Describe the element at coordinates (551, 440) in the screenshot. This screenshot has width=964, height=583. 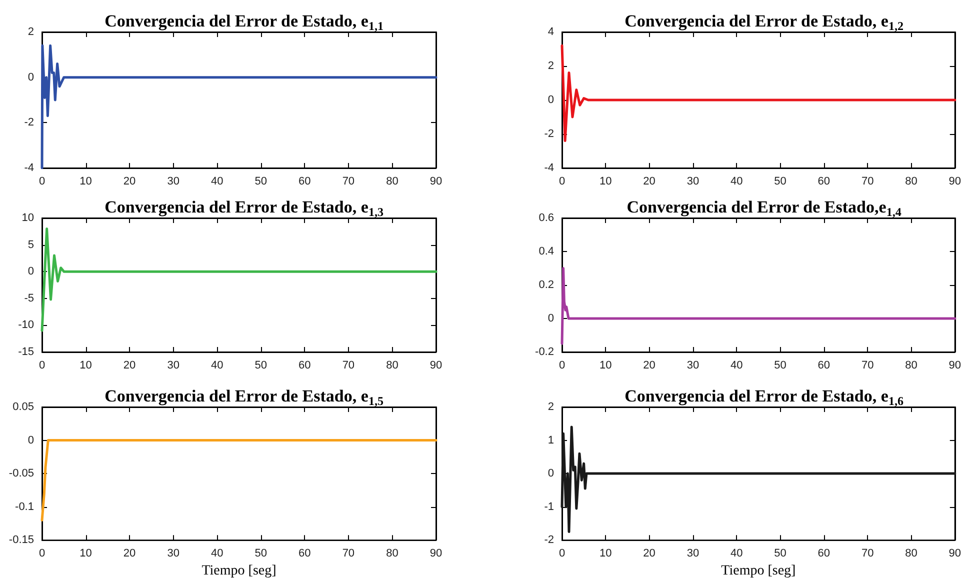
I see `y-tick-label: 1` at that location.